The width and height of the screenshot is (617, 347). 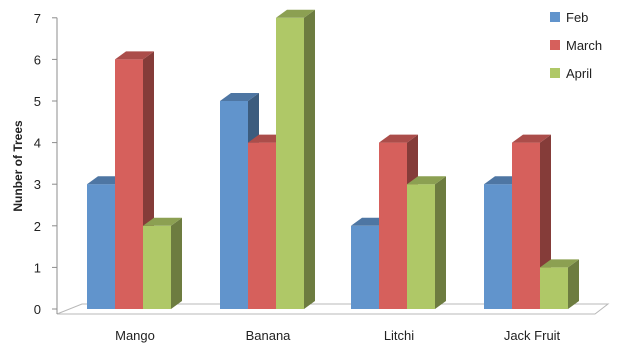 What do you see at coordinates (134, 180) in the screenshot?
I see `bar-march-mango` at bounding box center [134, 180].